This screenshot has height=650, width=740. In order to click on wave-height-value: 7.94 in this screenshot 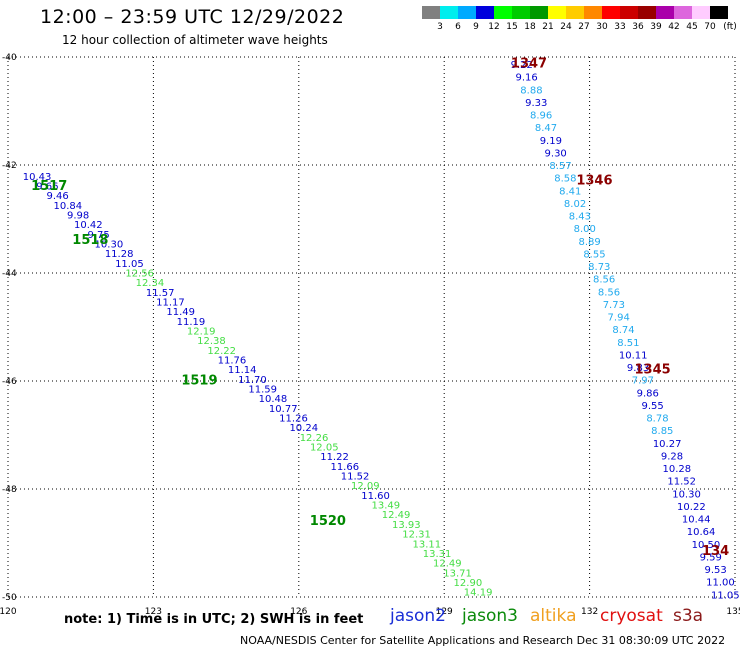, I will do `click(619, 318)`.